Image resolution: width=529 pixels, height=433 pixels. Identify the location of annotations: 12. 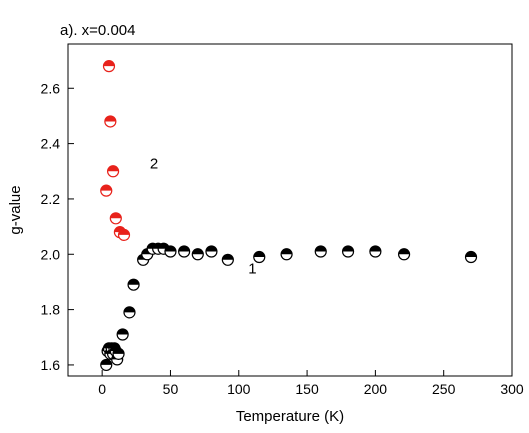
(203, 217).